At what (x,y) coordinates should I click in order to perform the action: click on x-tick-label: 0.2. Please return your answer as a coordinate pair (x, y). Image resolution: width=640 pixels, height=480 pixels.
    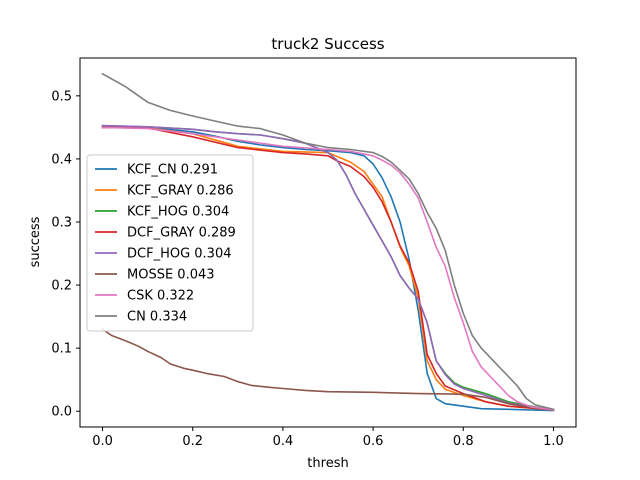
    Looking at the image, I should click on (192, 441).